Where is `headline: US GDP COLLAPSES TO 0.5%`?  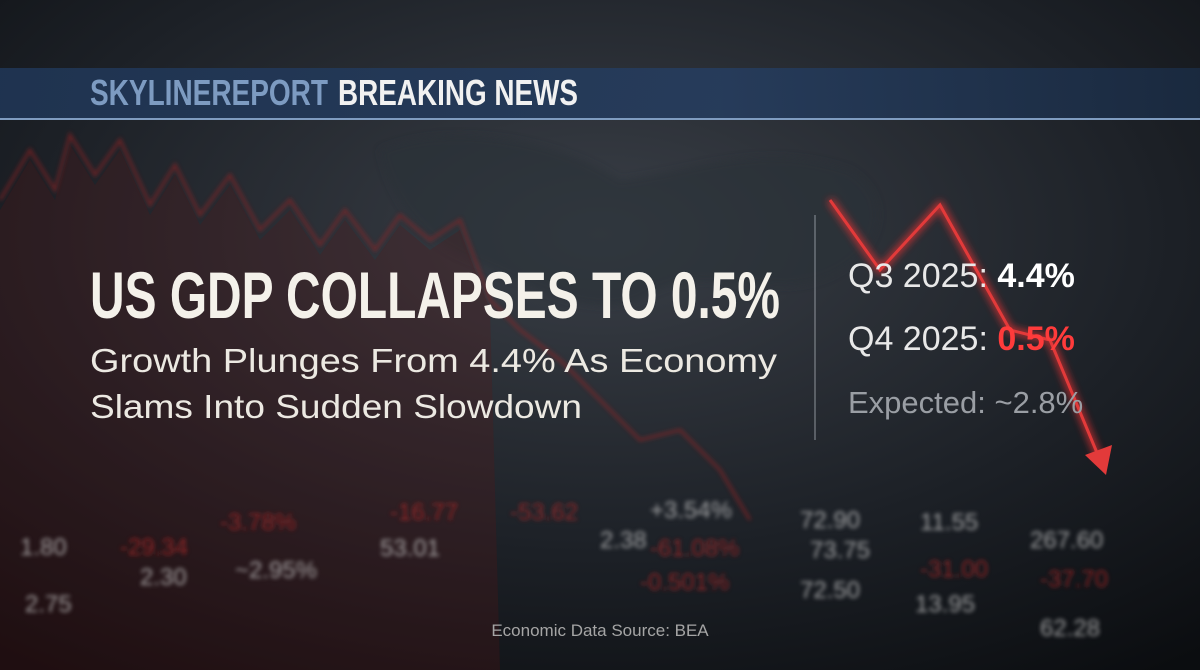 headline: US GDP COLLAPSES TO 0.5% is located at coordinates (435, 295).